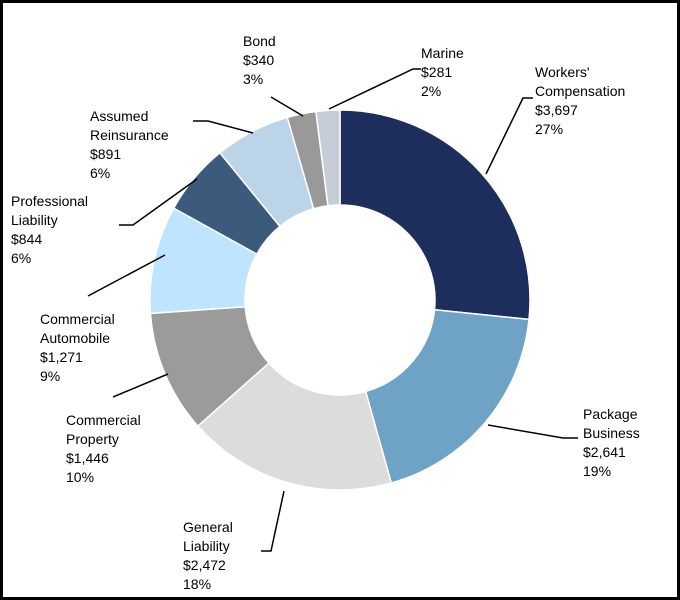  Describe the element at coordinates (87, 458) in the screenshot. I see `label-value: $1,446` at that location.